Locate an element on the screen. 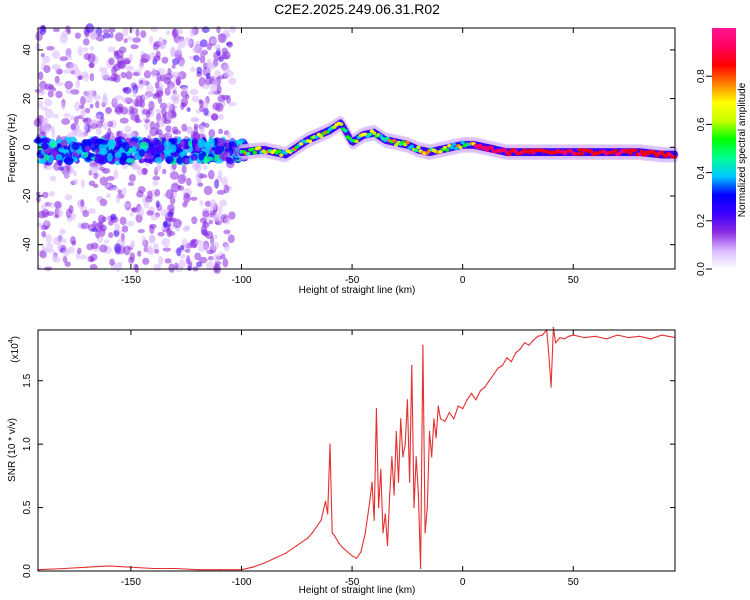 This screenshot has width=750, height=600. snr-x-tick-label: -150 is located at coordinates (131, 582).